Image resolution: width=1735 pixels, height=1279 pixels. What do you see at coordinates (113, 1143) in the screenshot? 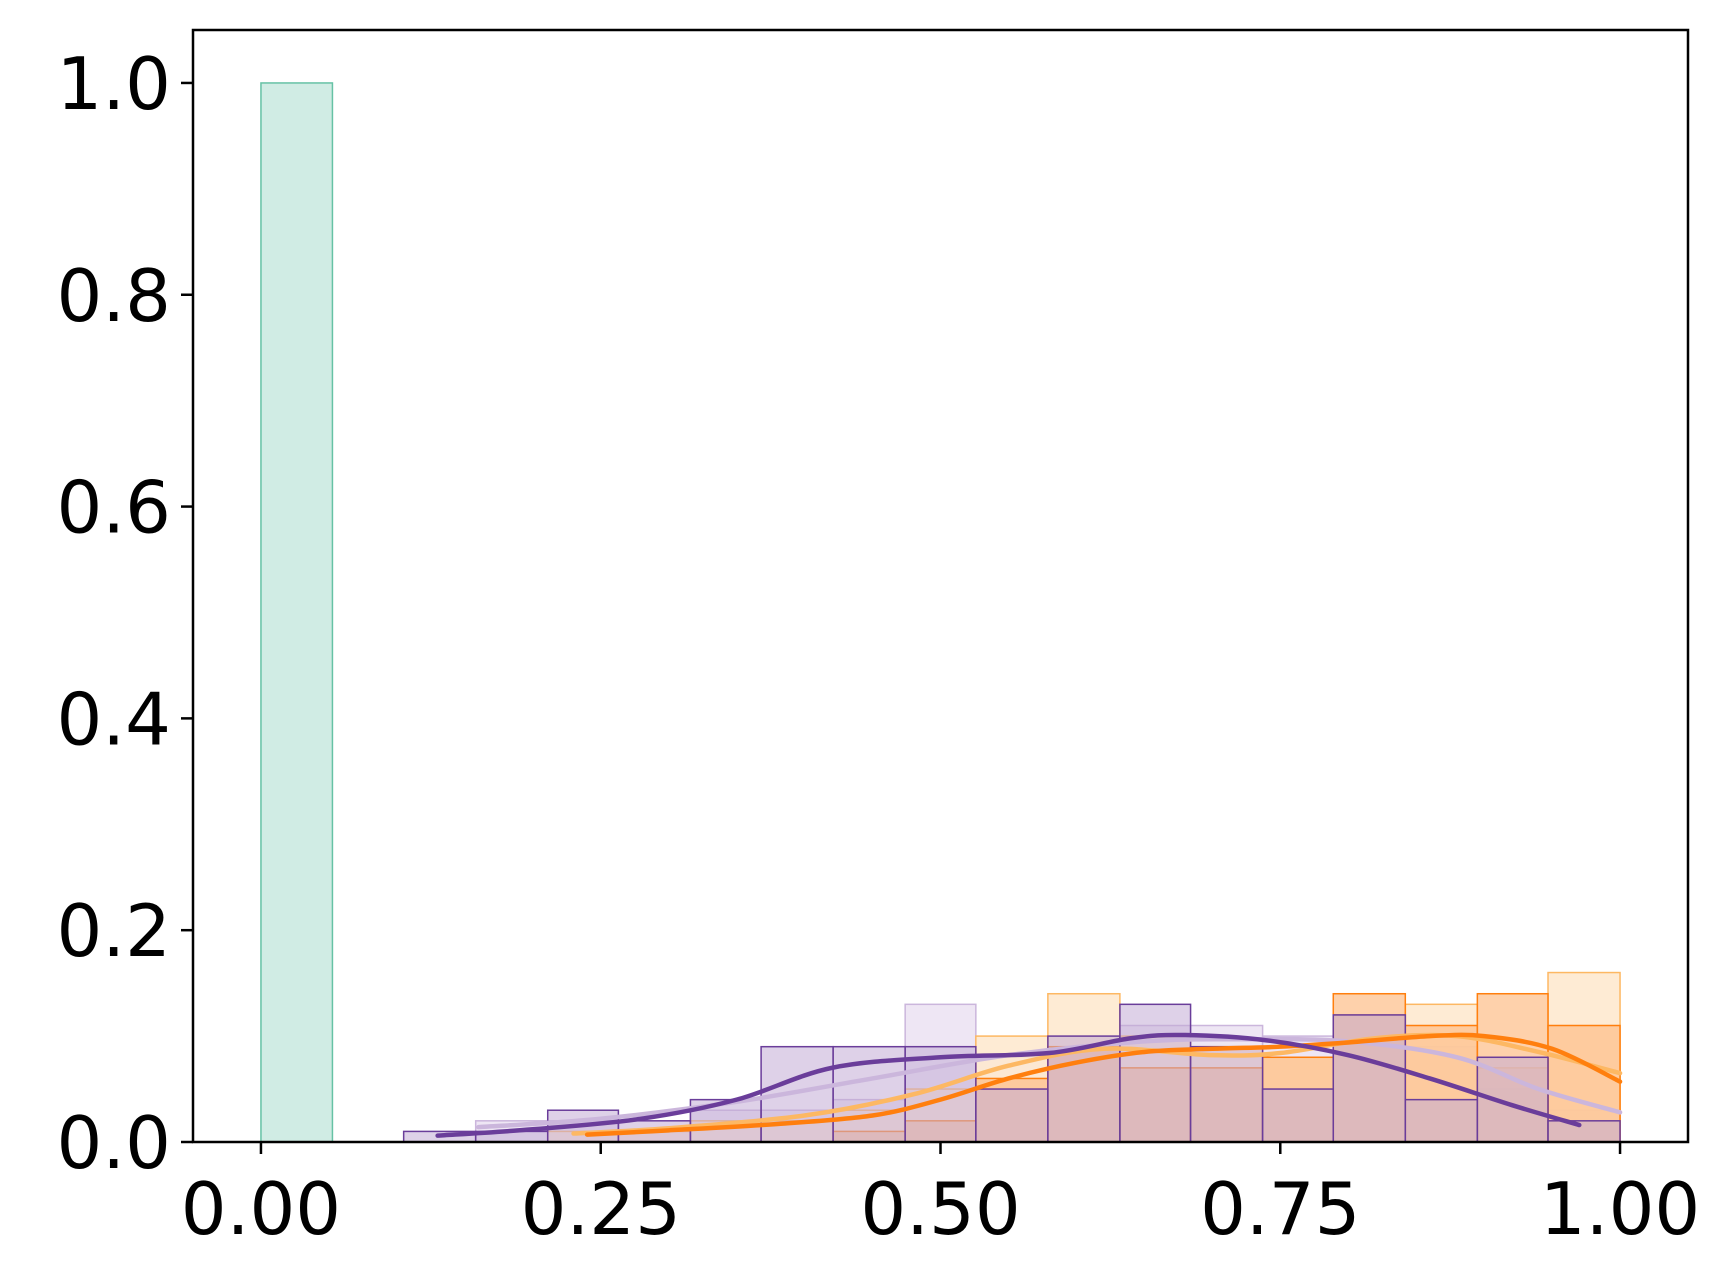
I see `y-tick-label: 0.0` at bounding box center [113, 1143].